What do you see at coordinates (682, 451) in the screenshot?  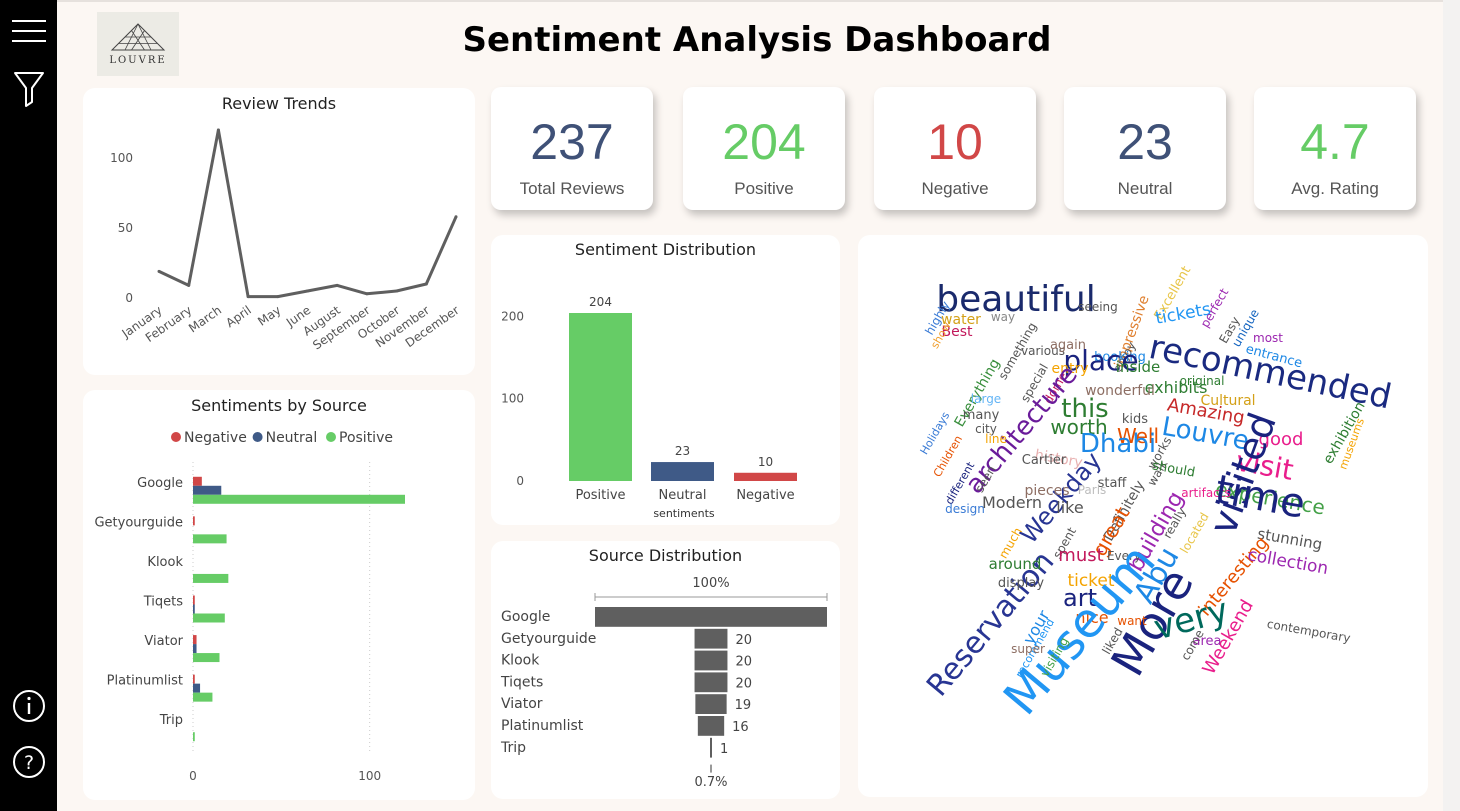 I see `data-label: 23` at bounding box center [682, 451].